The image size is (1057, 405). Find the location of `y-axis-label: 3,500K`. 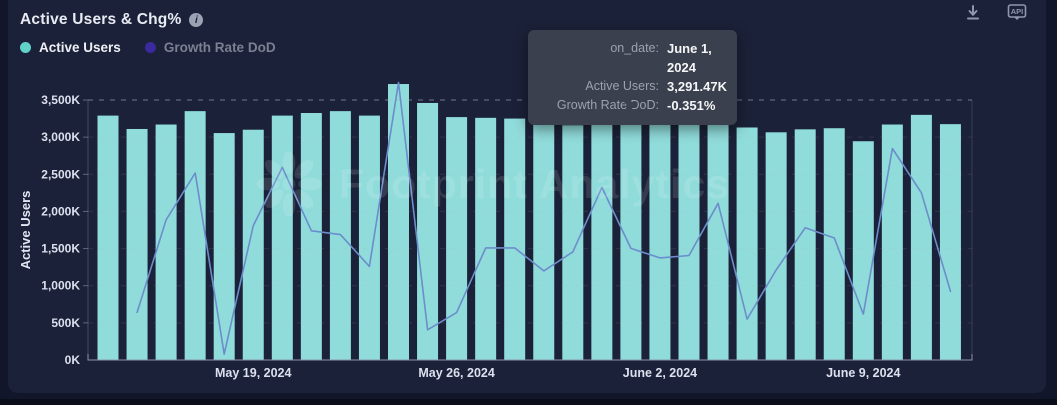

y-axis-label: 3,500K is located at coordinates (60, 100).